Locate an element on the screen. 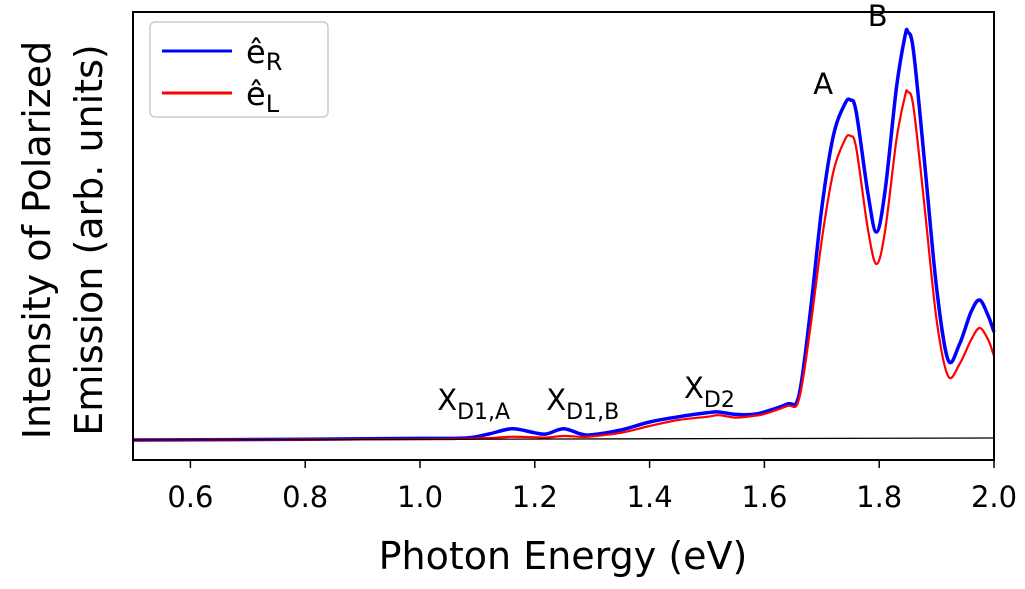 The height and width of the screenshot is (589, 1025). x-tick-label: 0.6 is located at coordinates (190, 497).